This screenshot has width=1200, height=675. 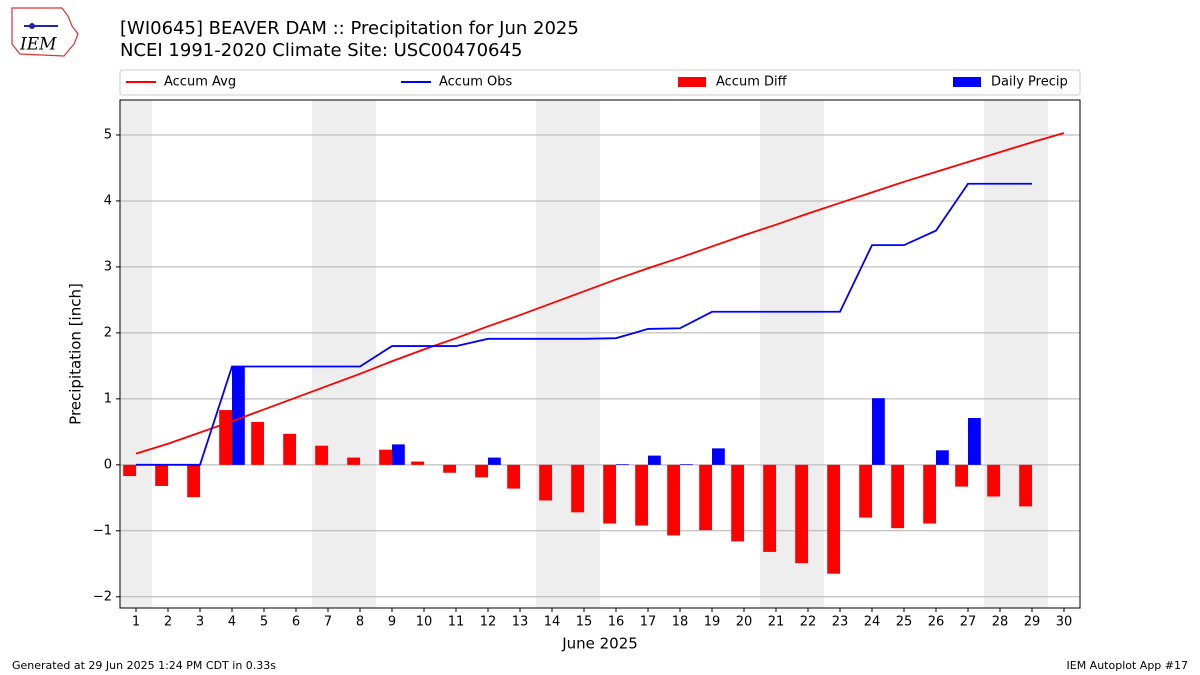 What do you see at coordinates (712, 622) in the screenshot?
I see `x-tick-label: 19` at bounding box center [712, 622].